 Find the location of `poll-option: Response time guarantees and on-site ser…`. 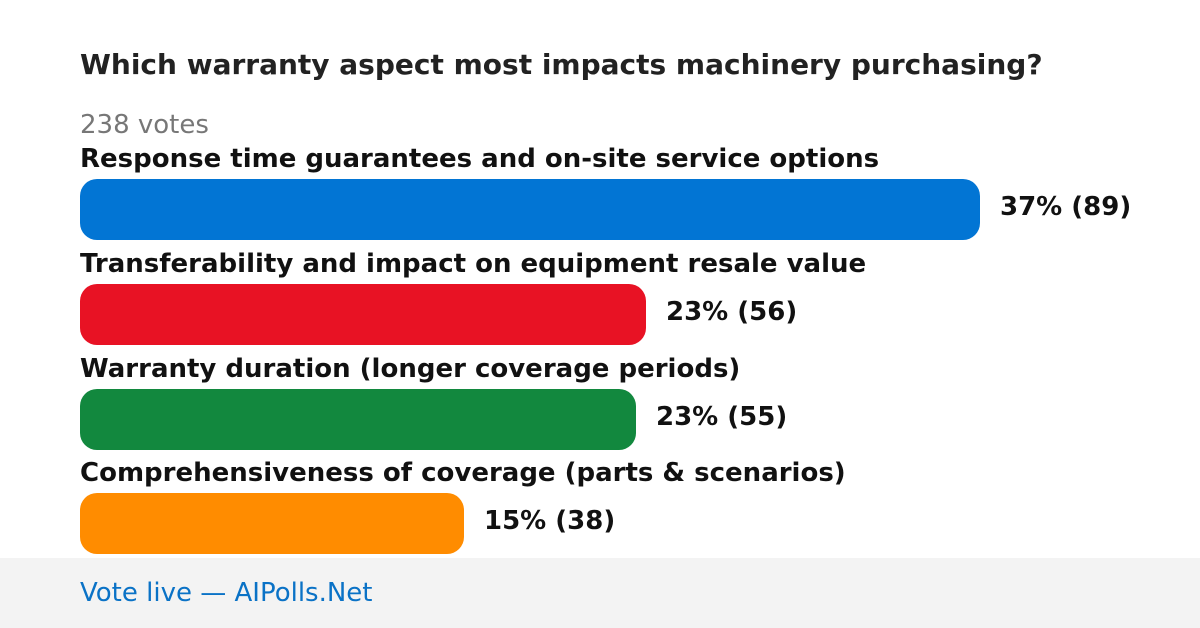

poll-option: Response time guarantees and on-site ser… is located at coordinates (620, 193).